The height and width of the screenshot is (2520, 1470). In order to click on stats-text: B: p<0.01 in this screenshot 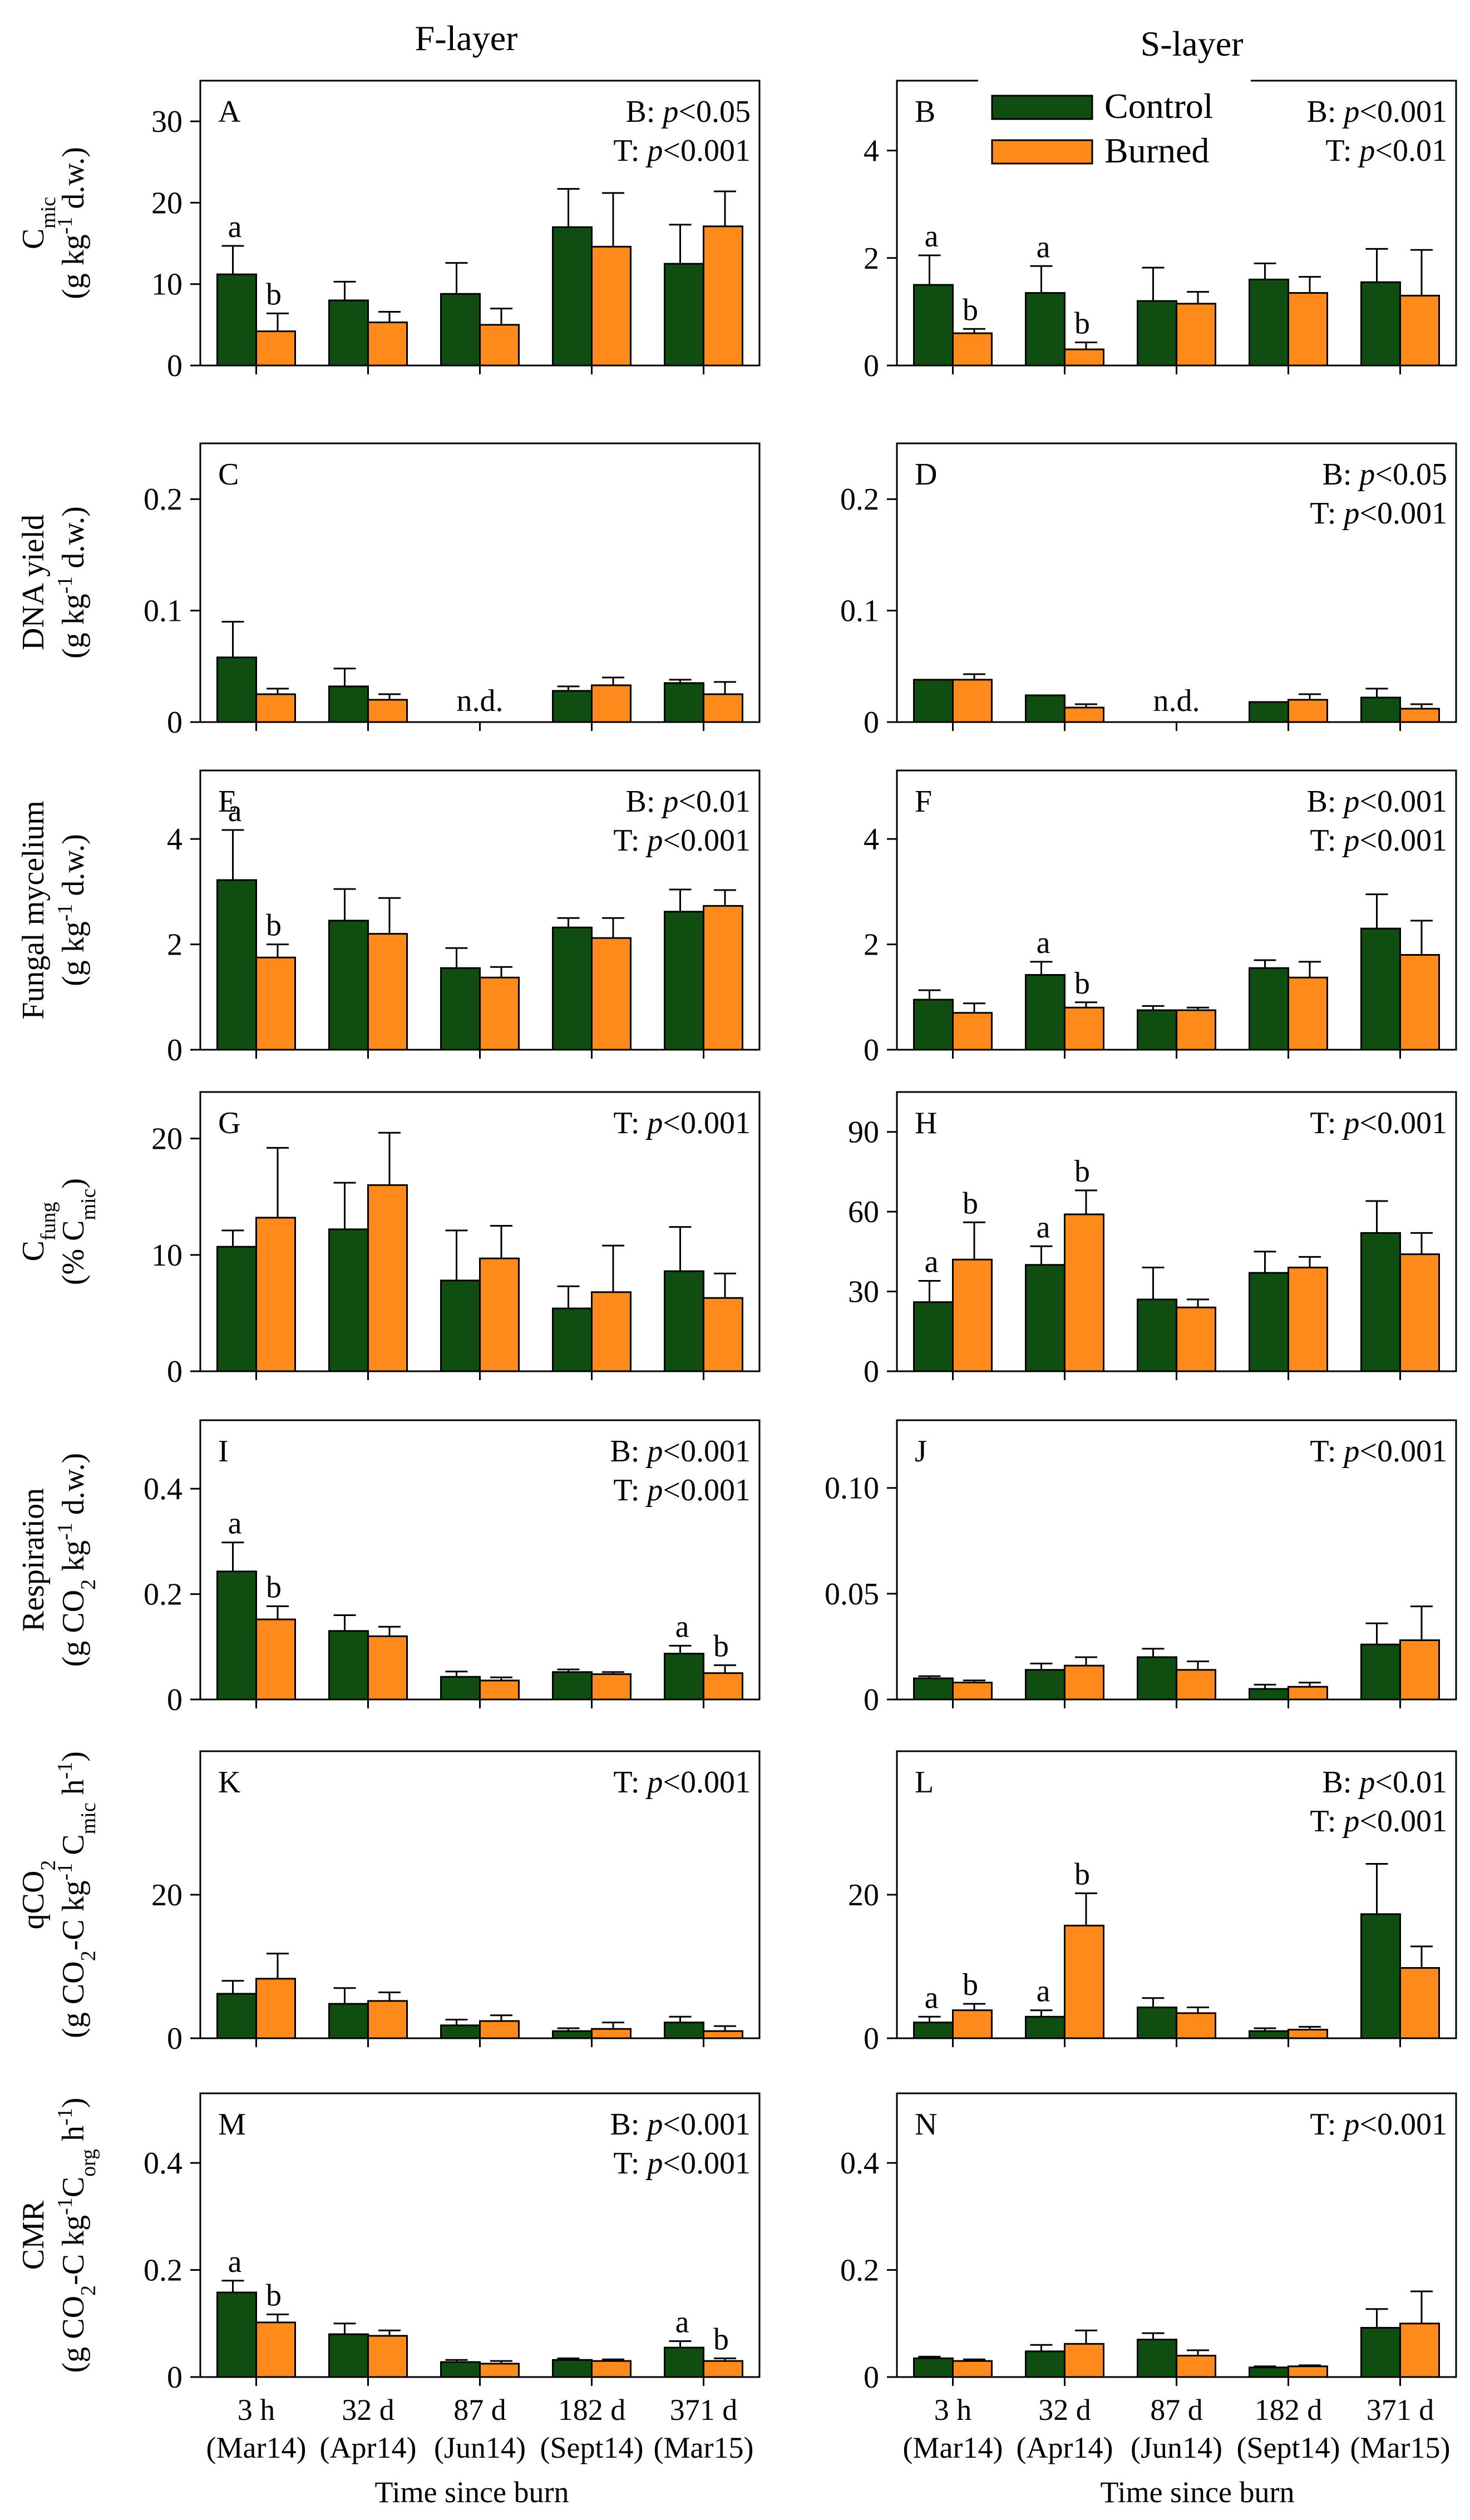, I will do `click(688, 801)`.